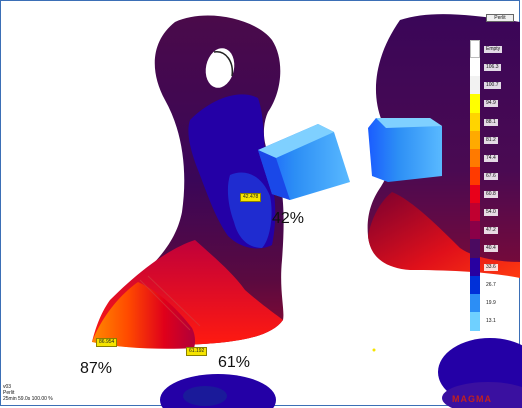  I want to click on legend-label: 106.3, so click(492, 68).